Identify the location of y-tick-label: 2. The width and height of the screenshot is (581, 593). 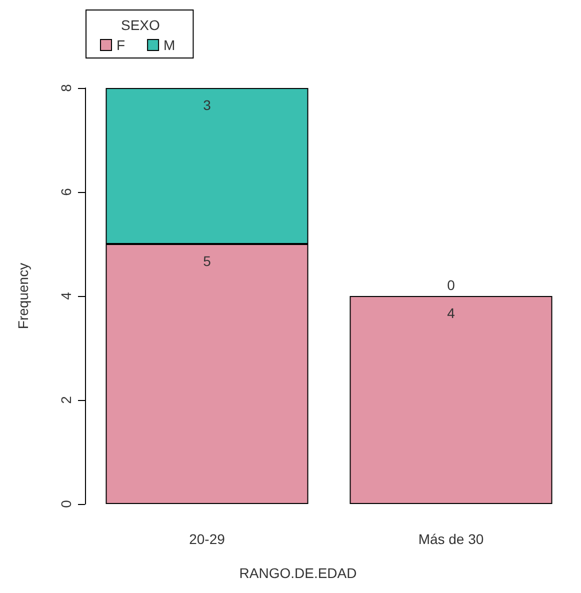
(66, 400).